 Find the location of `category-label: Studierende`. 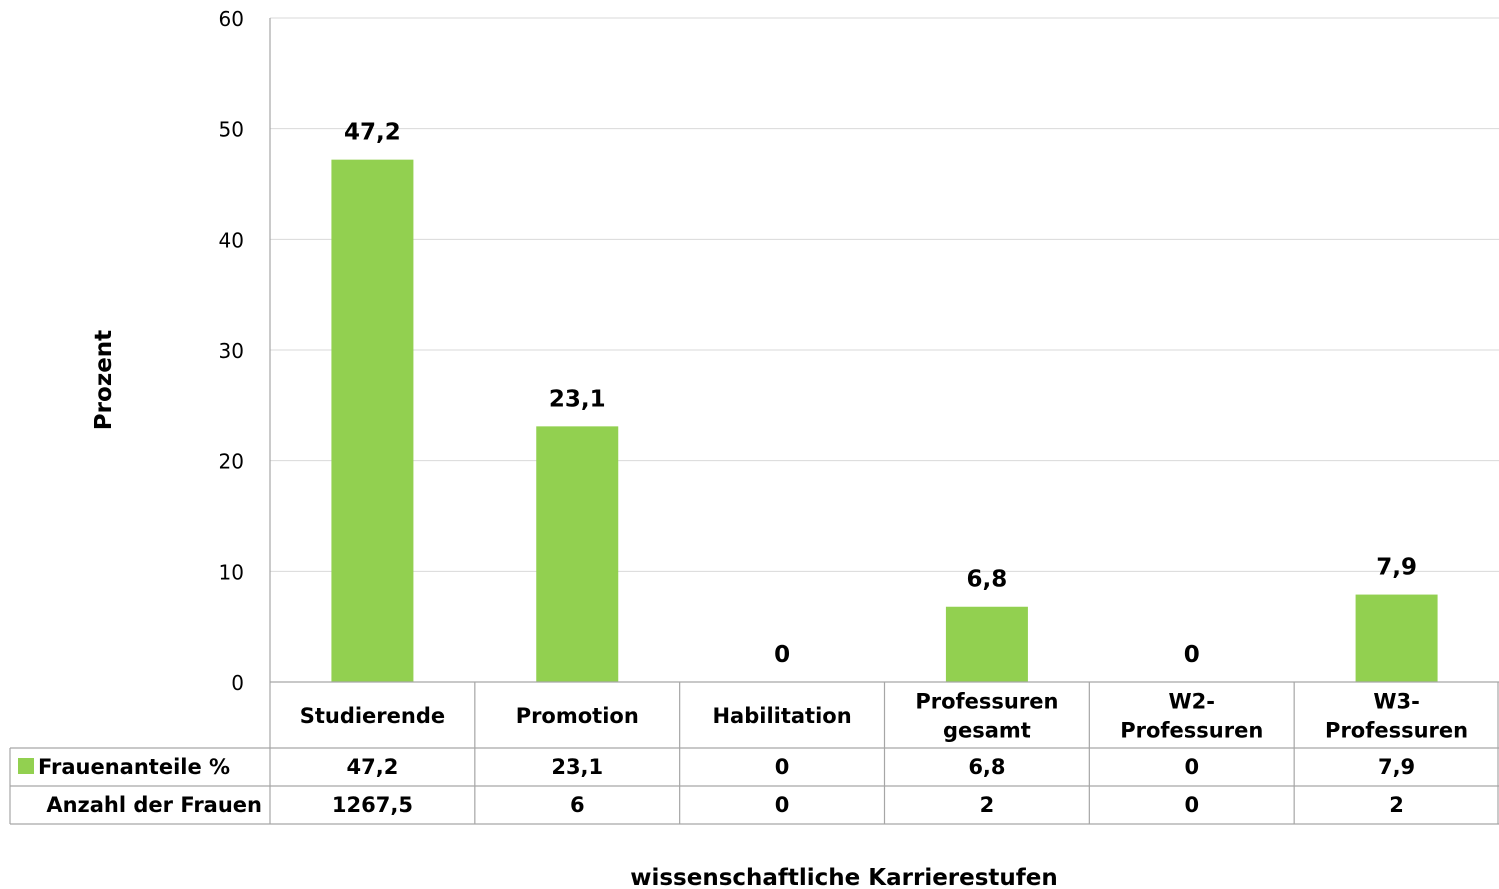

category-label: Studierende is located at coordinates (372, 716).